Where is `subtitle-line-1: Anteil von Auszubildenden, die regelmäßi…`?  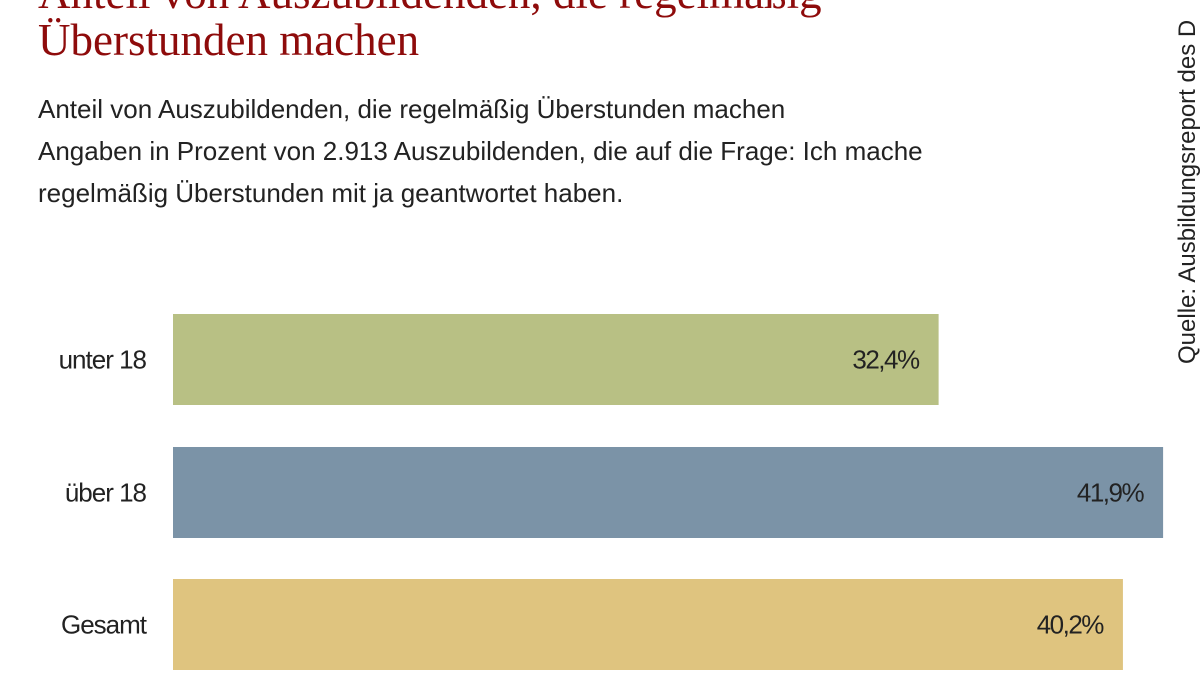 subtitle-line-1: Anteil von Auszubildenden, die regelmäßi… is located at coordinates (412, 109).